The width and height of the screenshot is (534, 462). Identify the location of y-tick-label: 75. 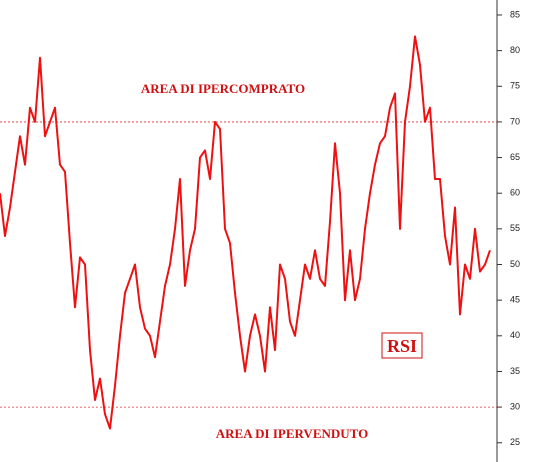
(515, 86).